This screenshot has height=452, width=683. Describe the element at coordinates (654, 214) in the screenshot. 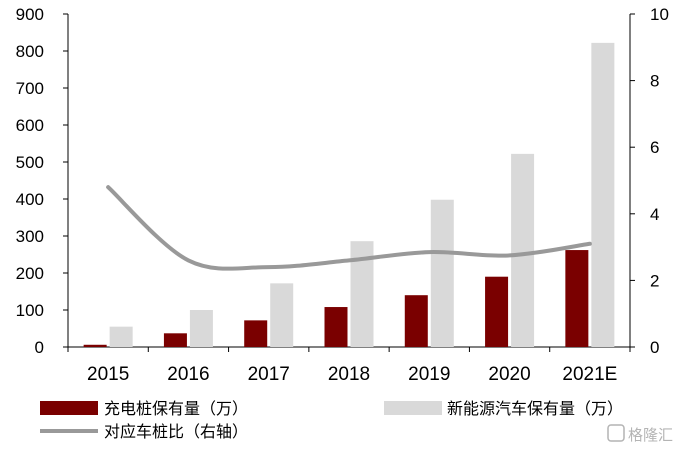

I see `right-tick-label: 4` at that location.